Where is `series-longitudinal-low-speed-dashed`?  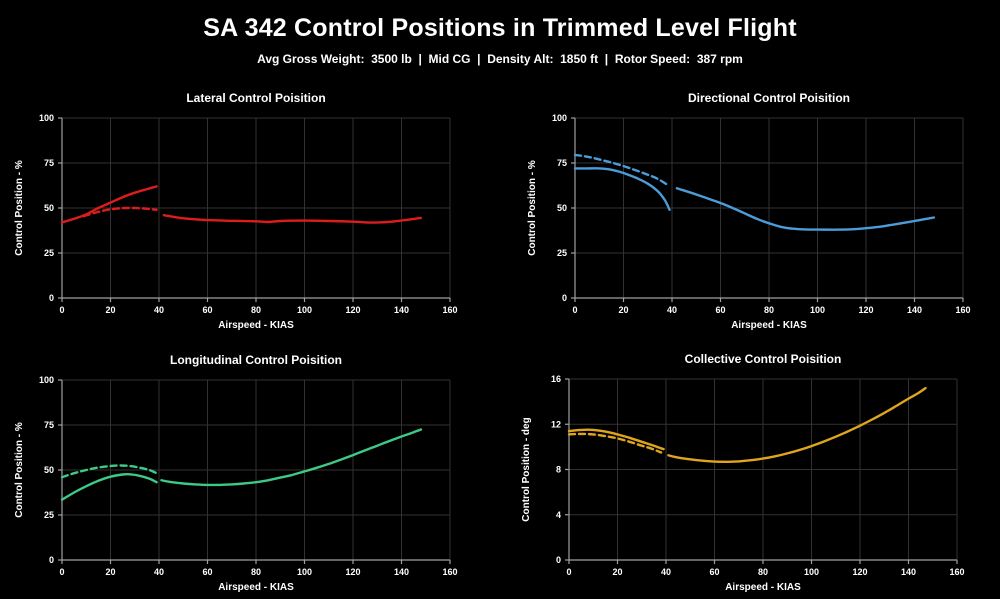 series-longitudinal-low-speed-dashed is located at coordinates (109, 471).